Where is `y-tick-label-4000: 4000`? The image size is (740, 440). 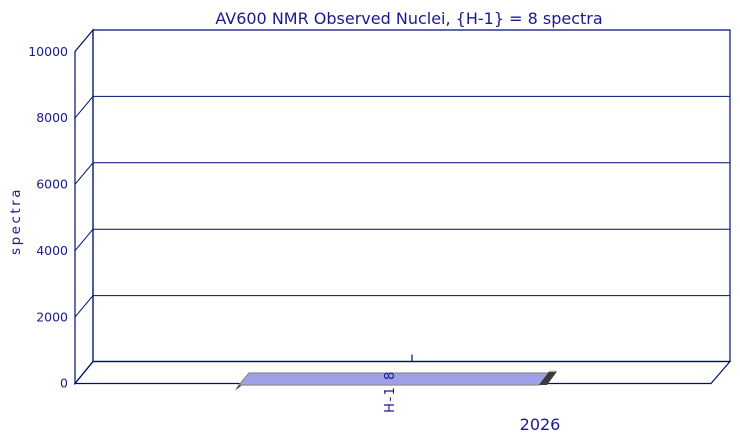 y-tick-label-4000: 4000 is located at coordinates (52, 250).